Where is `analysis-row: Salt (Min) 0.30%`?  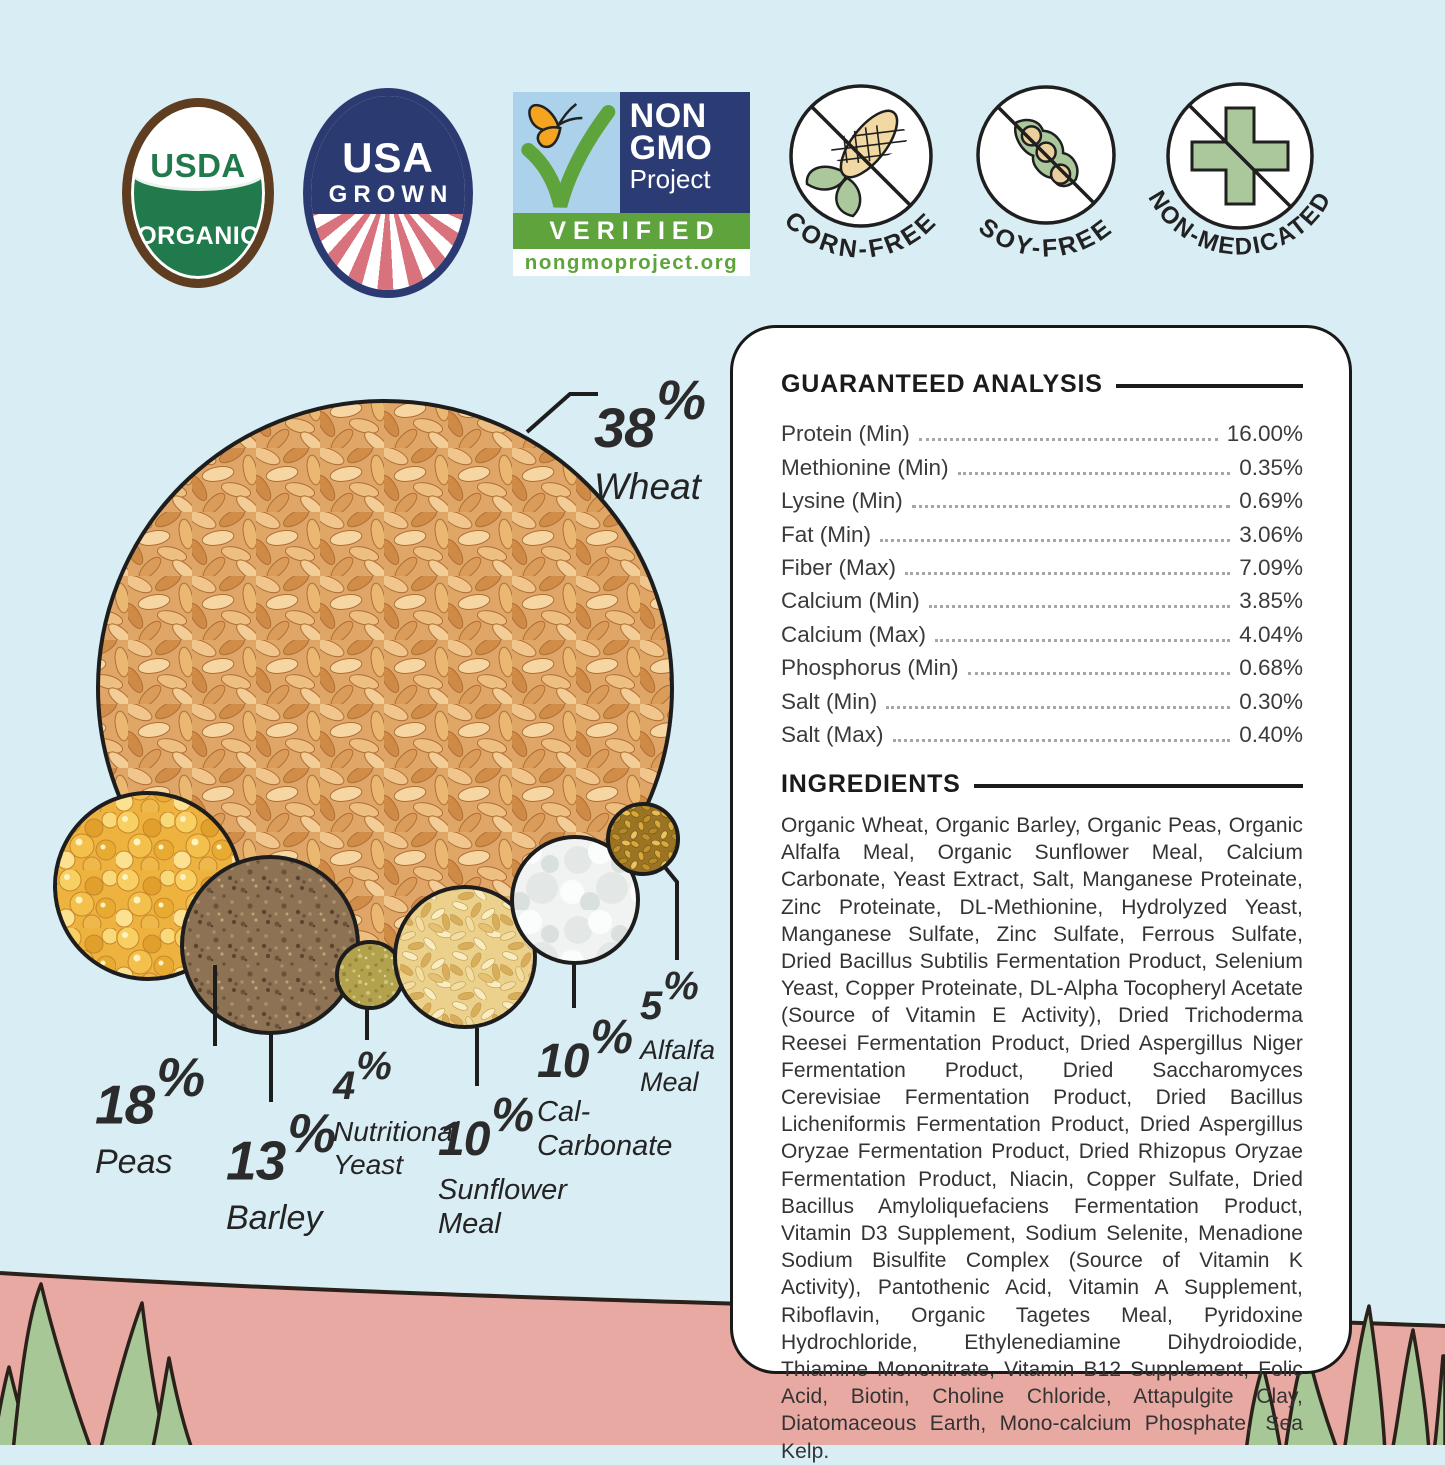
analysis-row: Salt (Min) 0.30% is located at coordinates (1042, 701).